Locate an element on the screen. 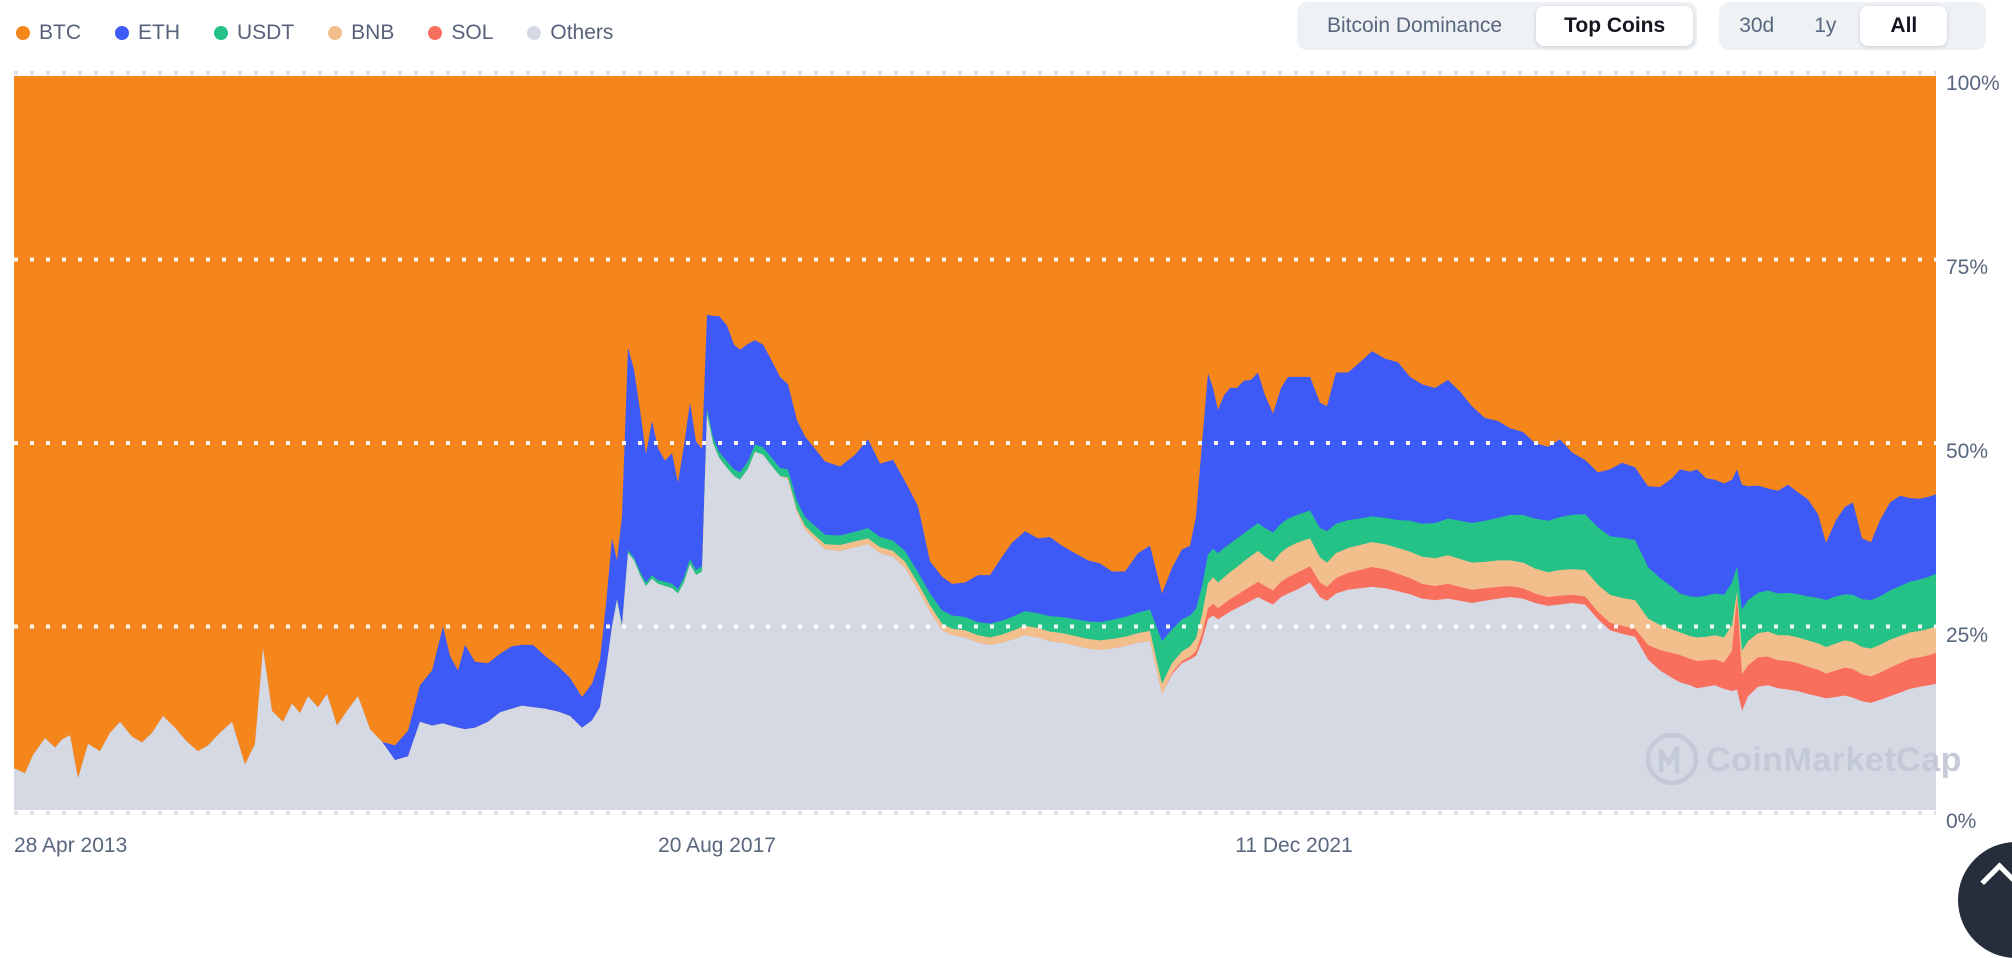  range-toggle-group: 30d 1y All is located at coordinates (1853, 26).